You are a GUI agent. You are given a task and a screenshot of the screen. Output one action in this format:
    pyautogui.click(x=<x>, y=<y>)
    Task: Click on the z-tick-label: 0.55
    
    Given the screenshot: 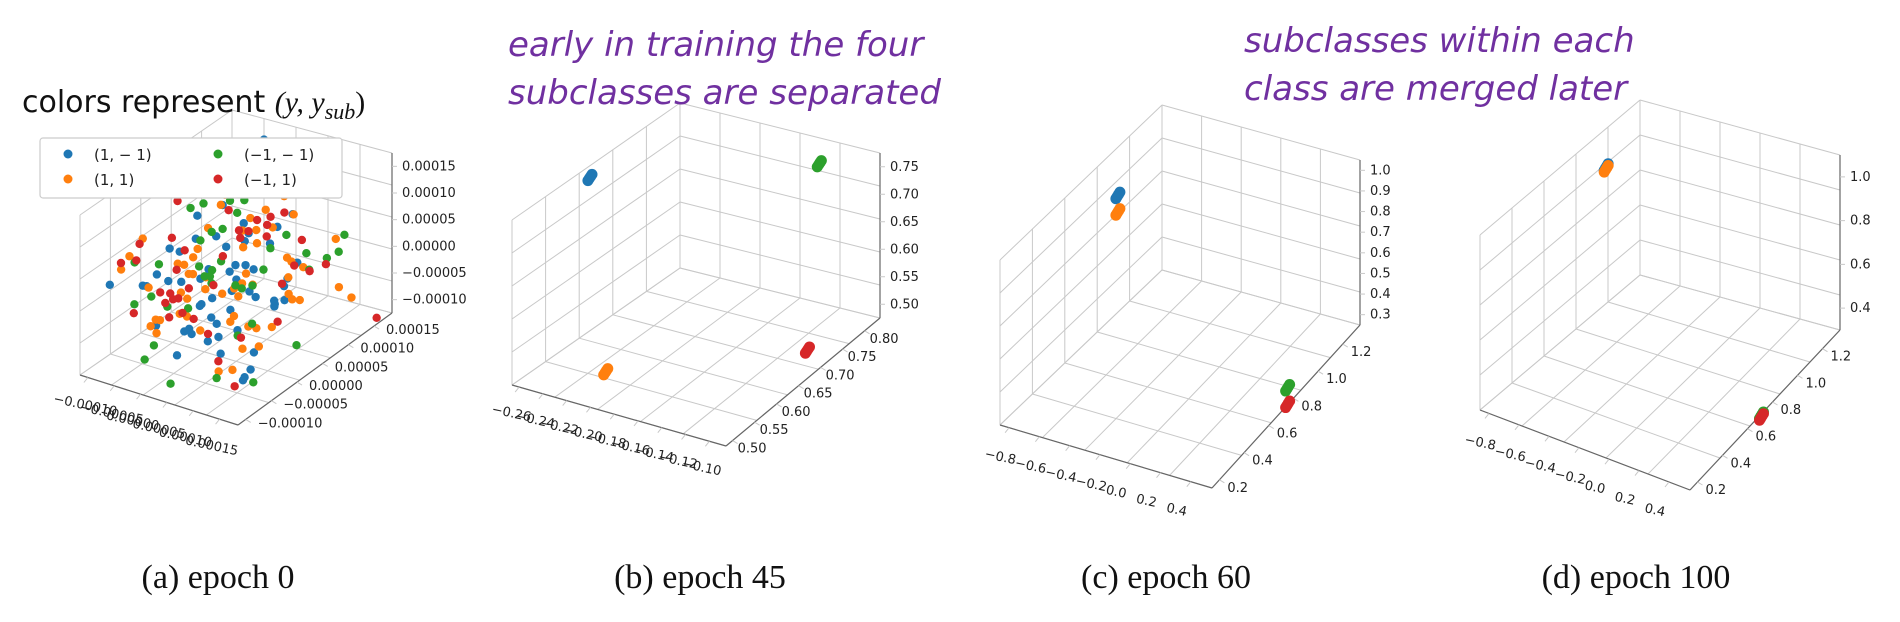 What is the action you would take?
    pyautogui.click(x=904, y=277)
    